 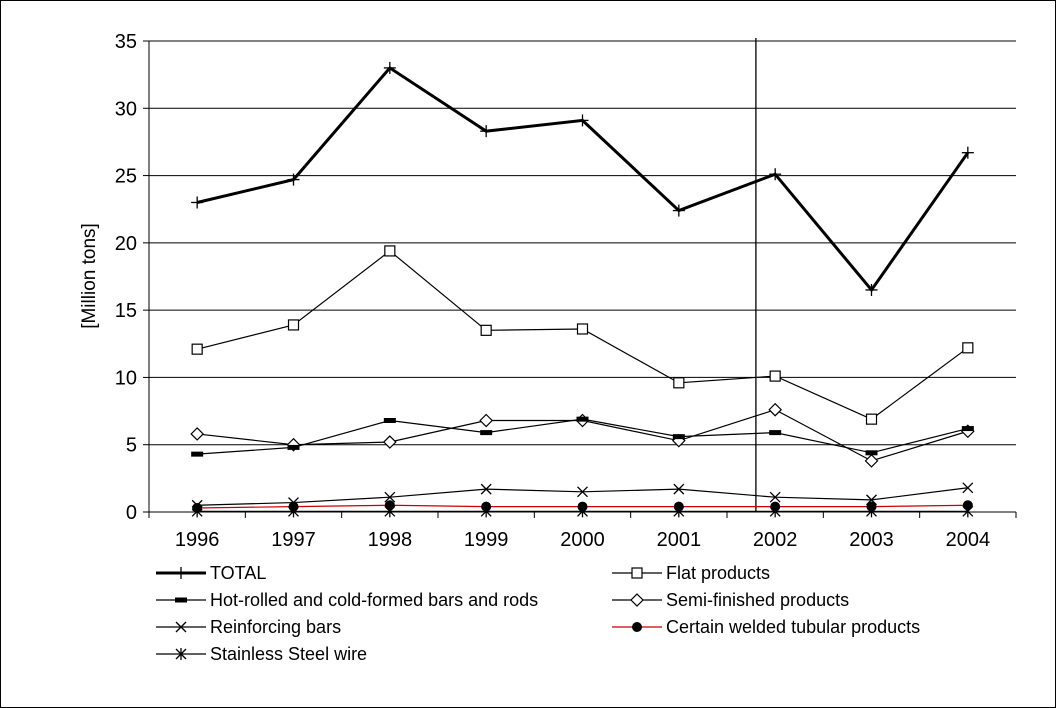 I want to click on legend-label: Semi-finished products, so click(x=757, y=600).